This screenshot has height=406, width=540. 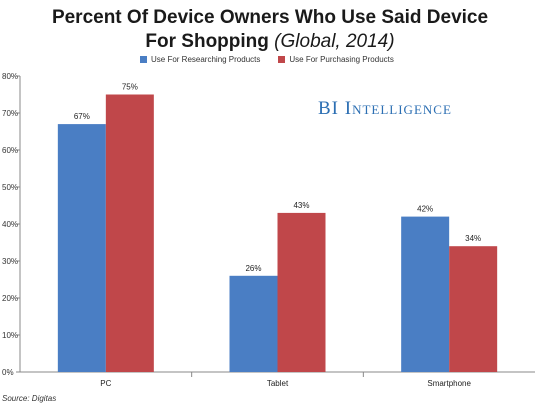 I want to click on y-tick-label: 80%, so click(x=10, y=76).